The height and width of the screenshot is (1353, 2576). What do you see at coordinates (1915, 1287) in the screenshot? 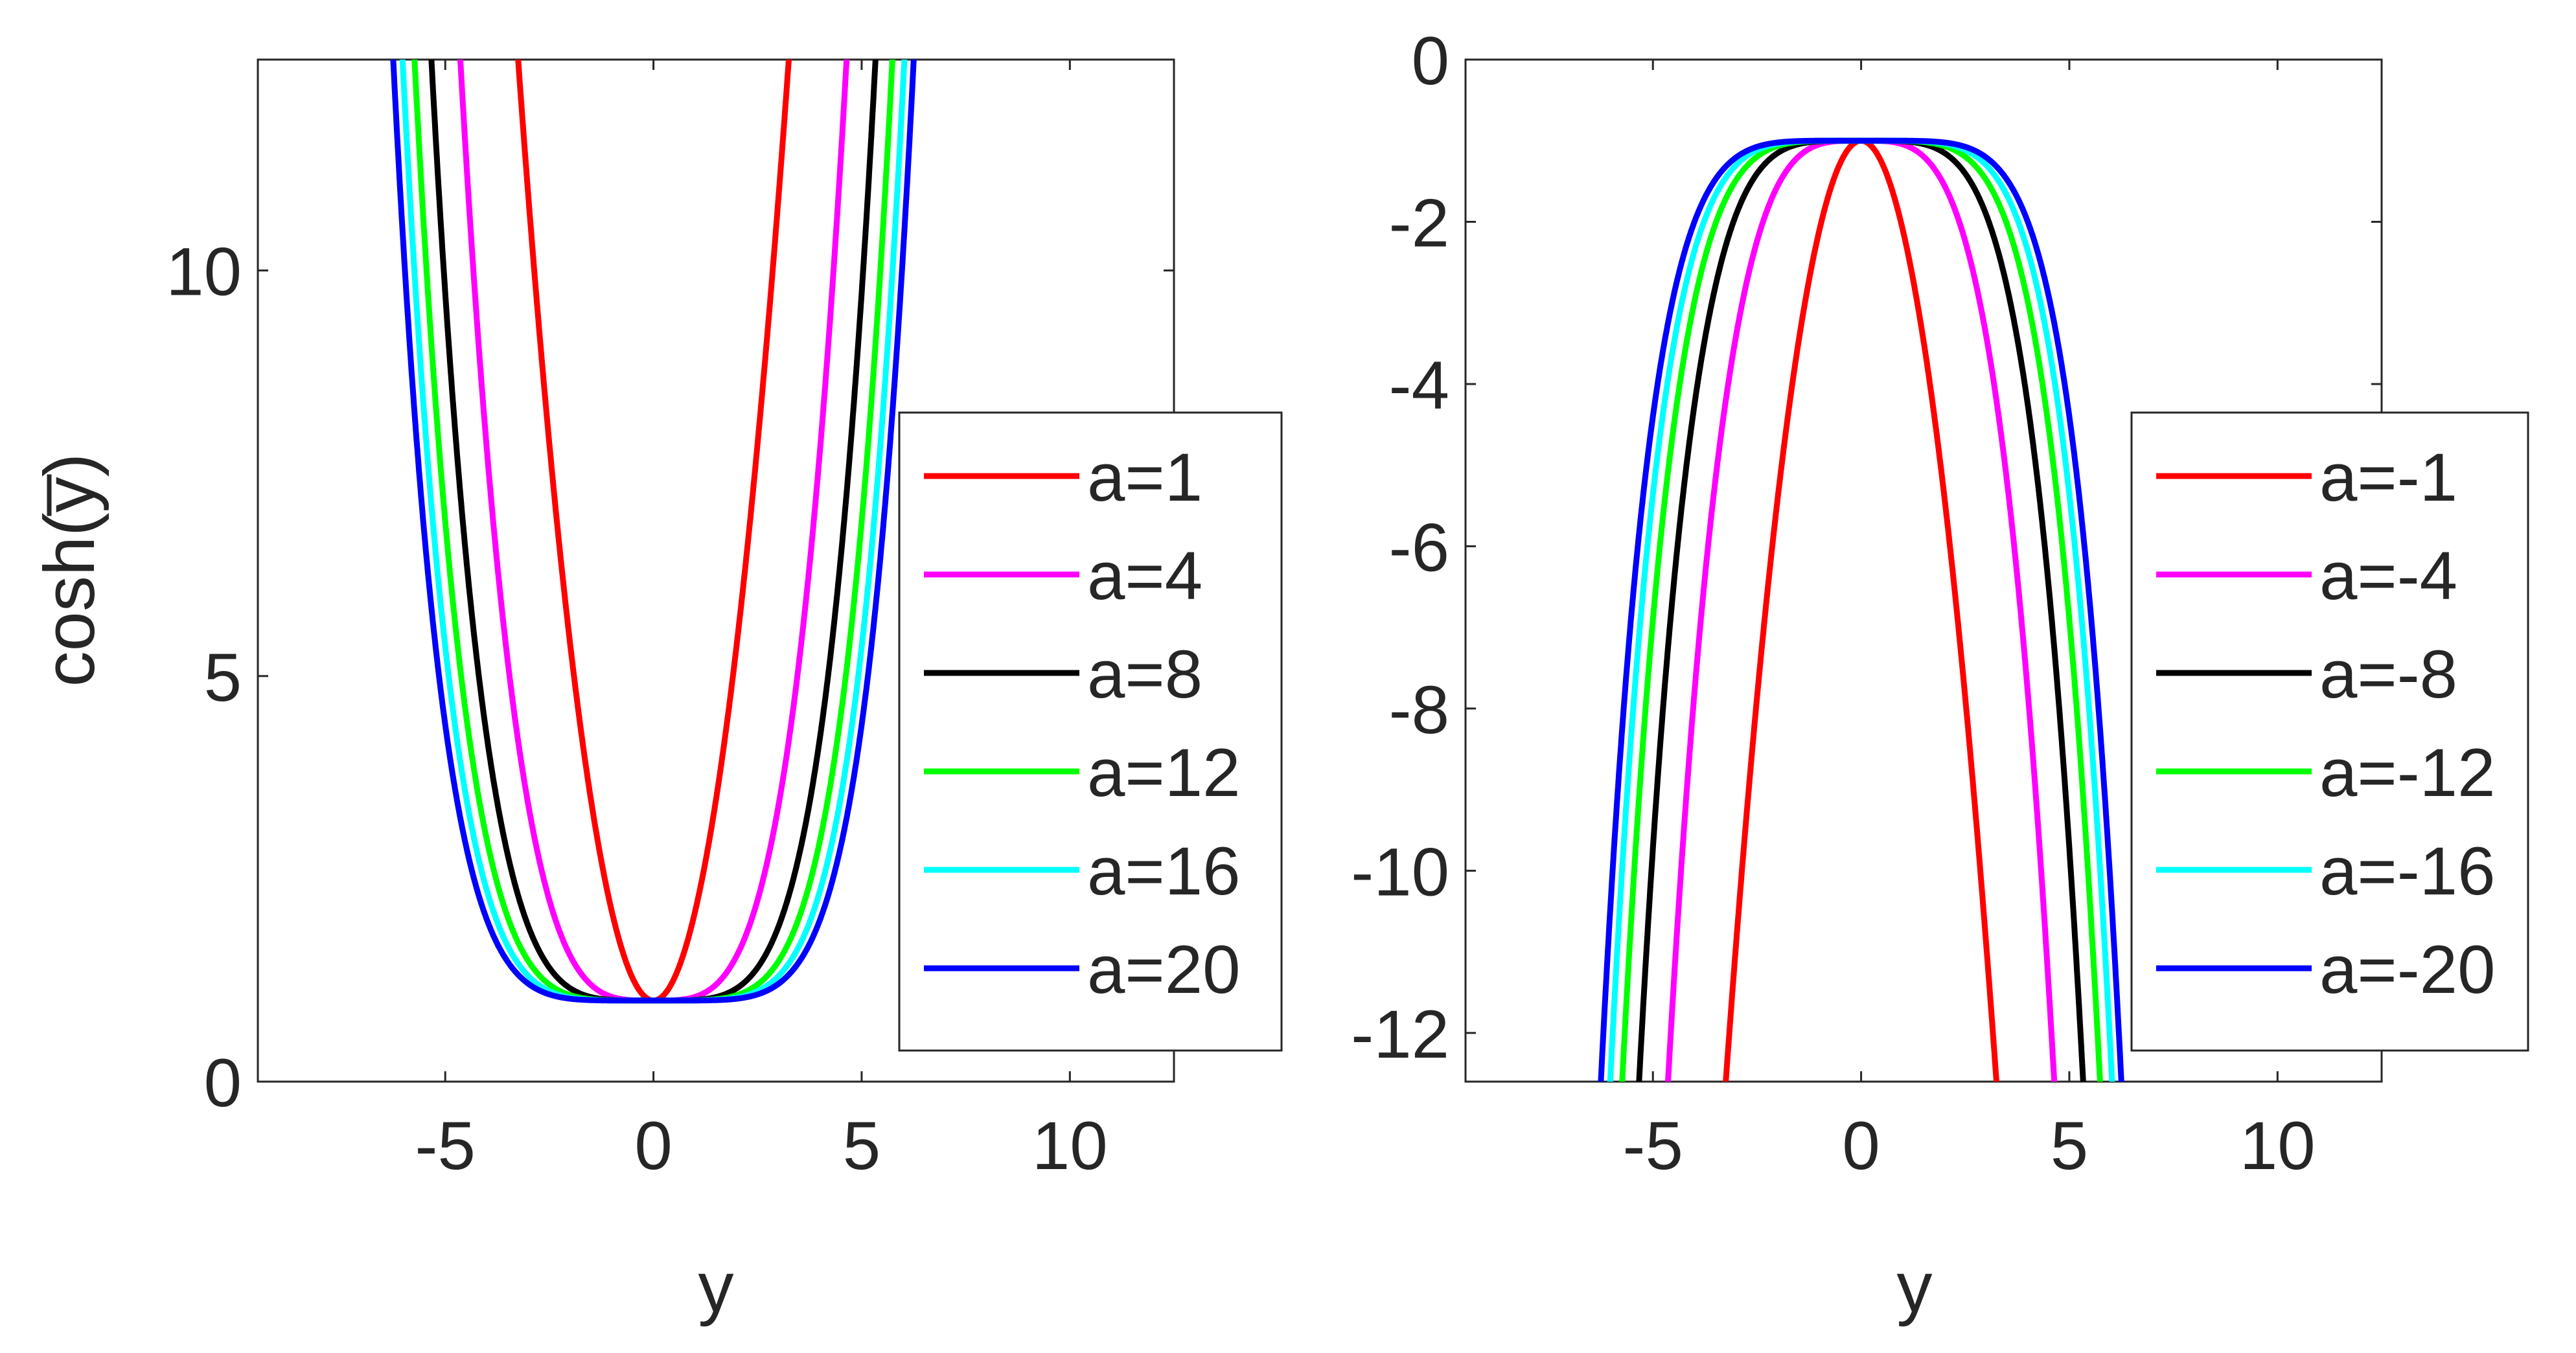
I see `right-x-axis-label: y` at bounding box center [1915, 1287].